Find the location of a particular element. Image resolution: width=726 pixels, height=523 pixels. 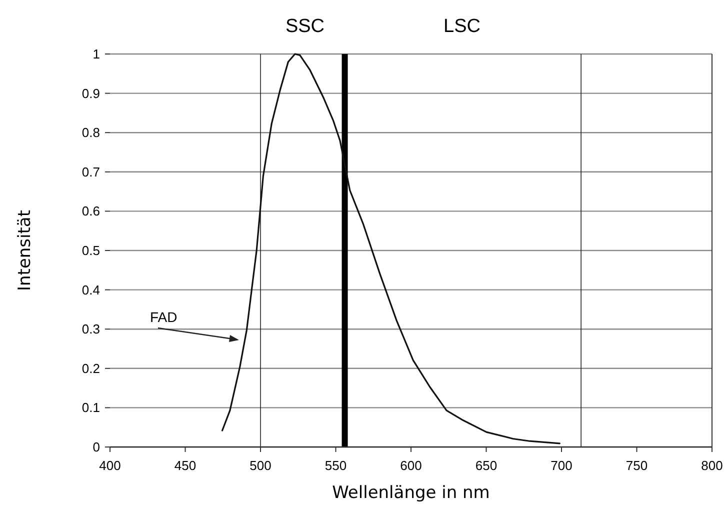

x-tick-label: 400 is located at coordinates (110, 465).